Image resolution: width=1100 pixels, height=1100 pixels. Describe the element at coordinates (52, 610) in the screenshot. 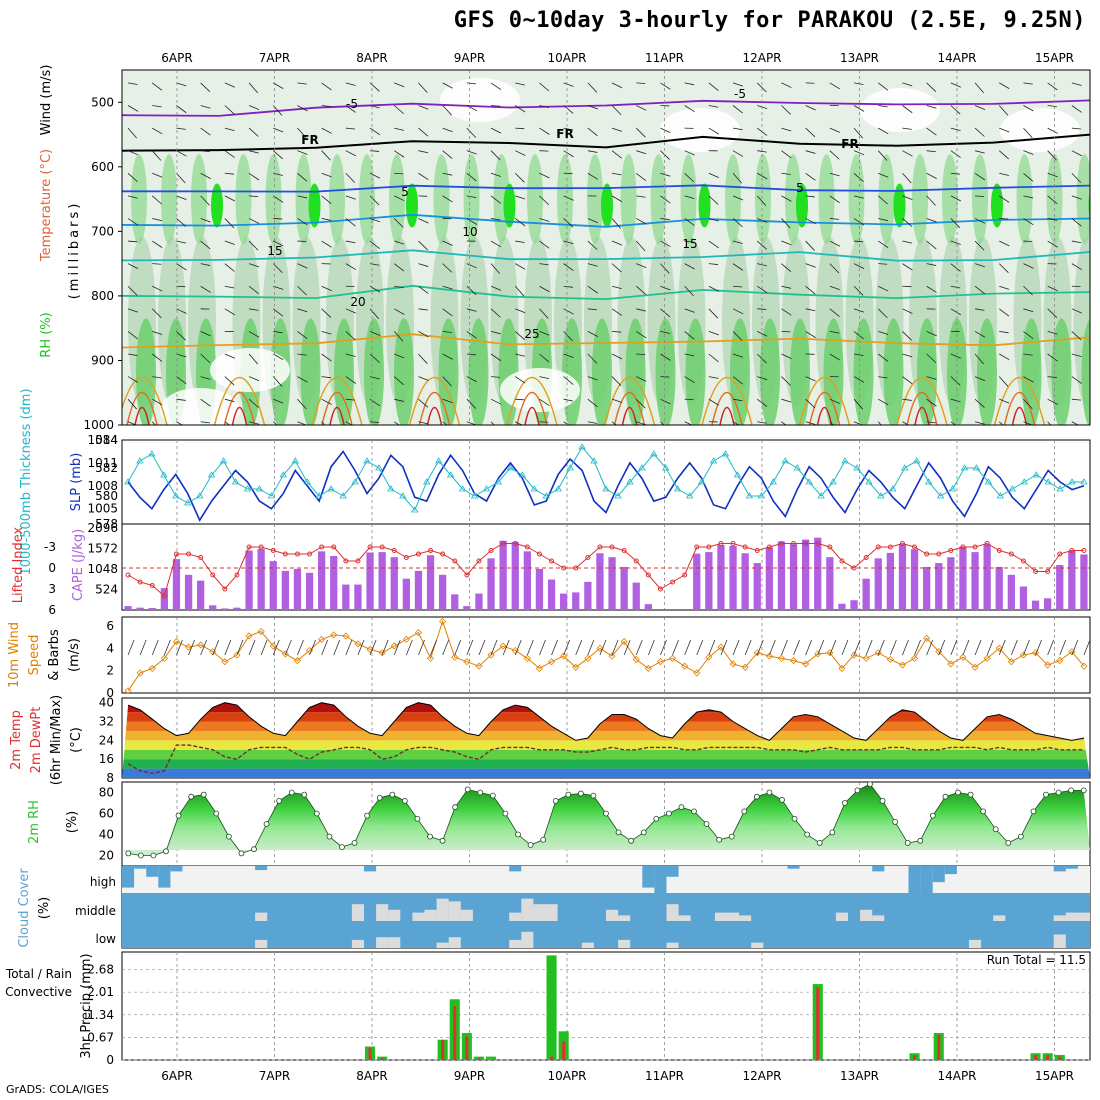

I see `lifted-tick: 6` at that location.